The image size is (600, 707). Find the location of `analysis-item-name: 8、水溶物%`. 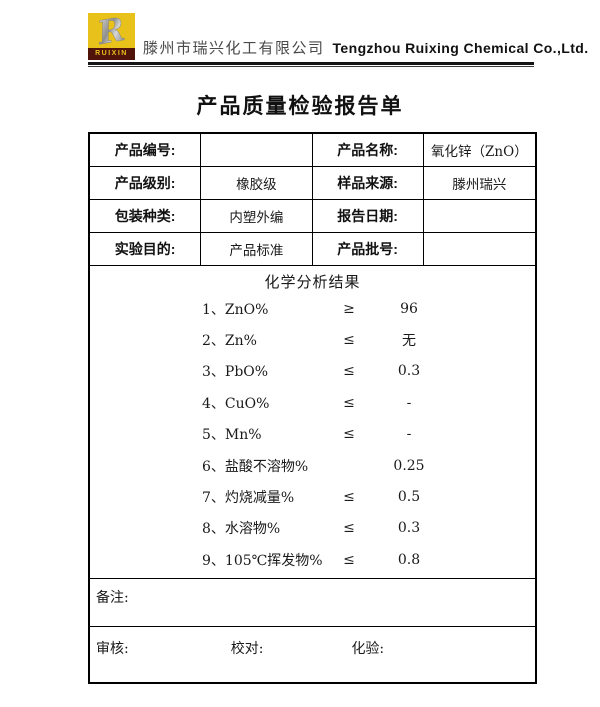

analysis-item-name: 8、水溶物% is located at coordinates (241, 529).